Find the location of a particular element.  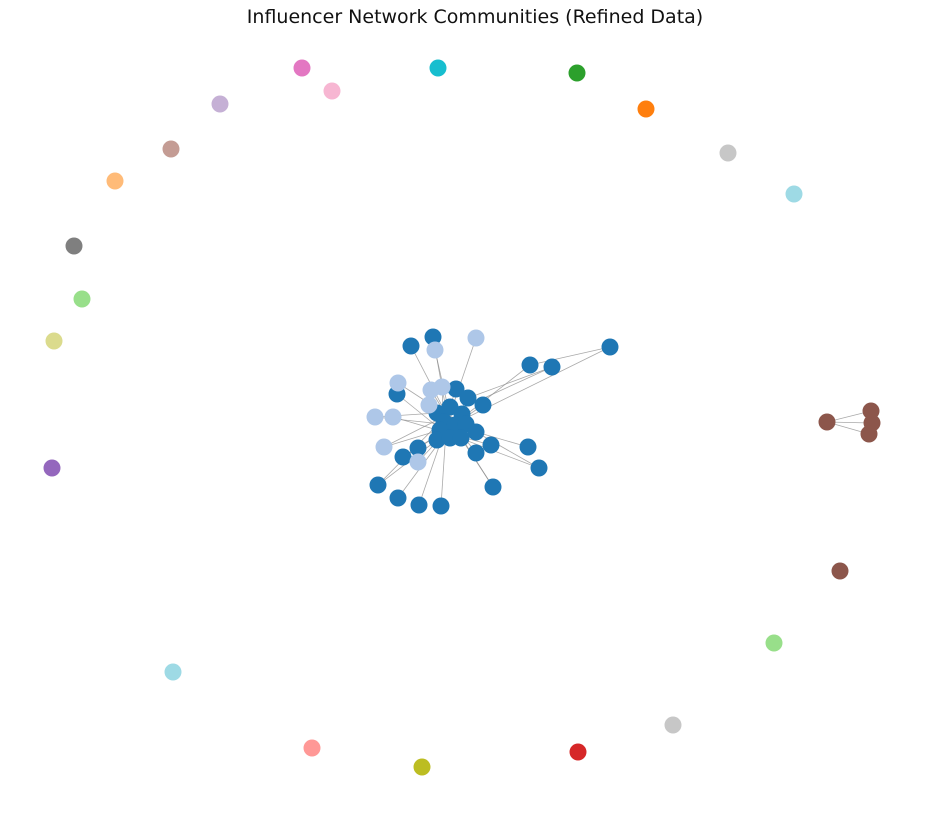

network-node-tan is located at coordinates (171, 149).